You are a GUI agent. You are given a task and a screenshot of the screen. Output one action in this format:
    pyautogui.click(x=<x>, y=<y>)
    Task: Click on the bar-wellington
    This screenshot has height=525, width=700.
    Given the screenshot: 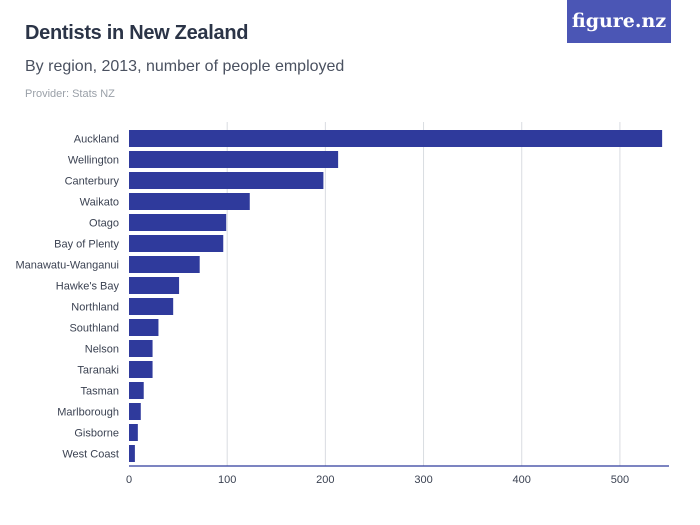 What is the action you would take?
    pyautogui.click(x=234, y=159)
    